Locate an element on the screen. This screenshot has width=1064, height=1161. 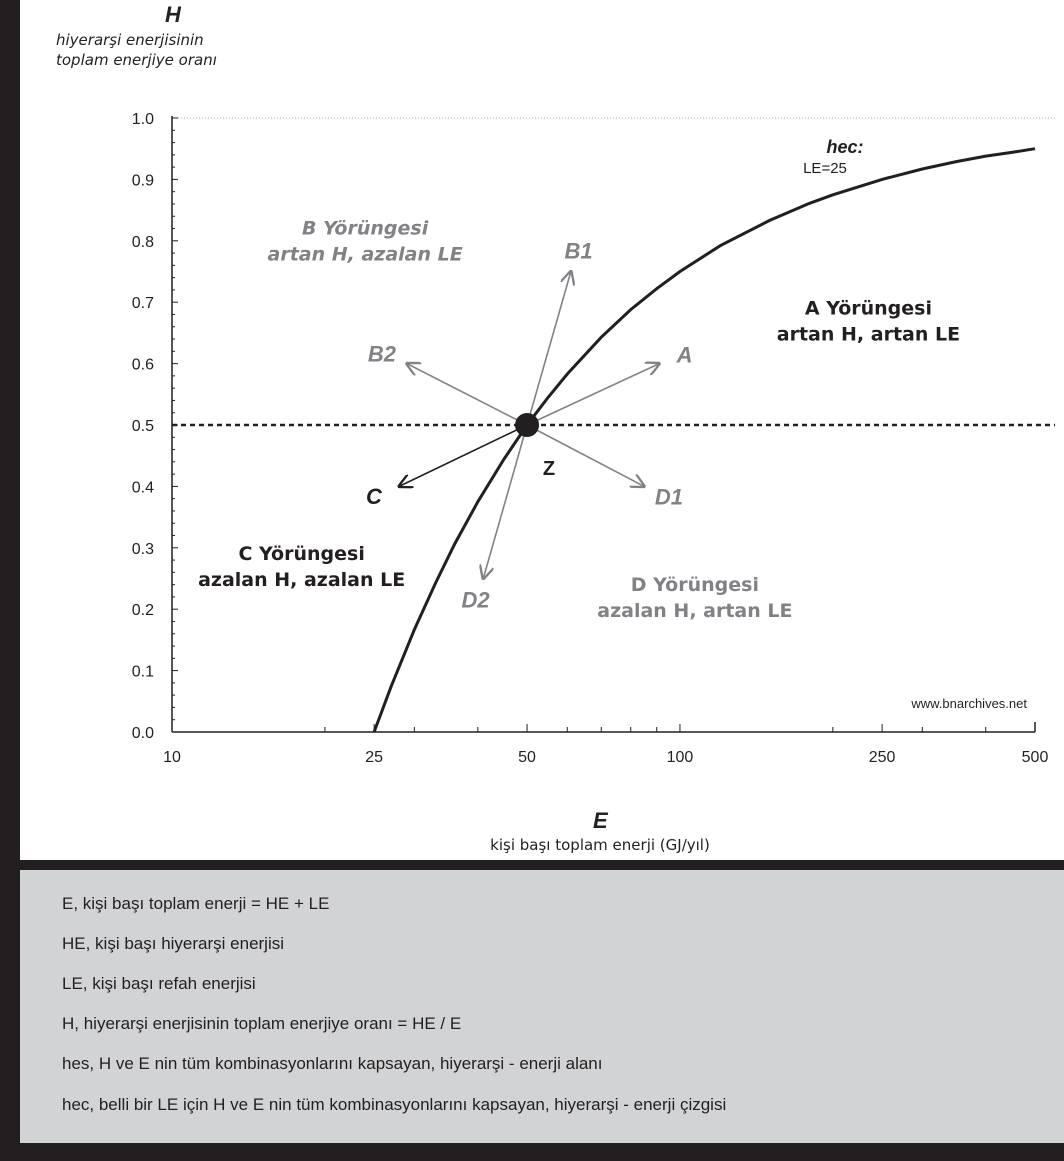
x-tick-label: 50 is located at coordinates (527, 757).